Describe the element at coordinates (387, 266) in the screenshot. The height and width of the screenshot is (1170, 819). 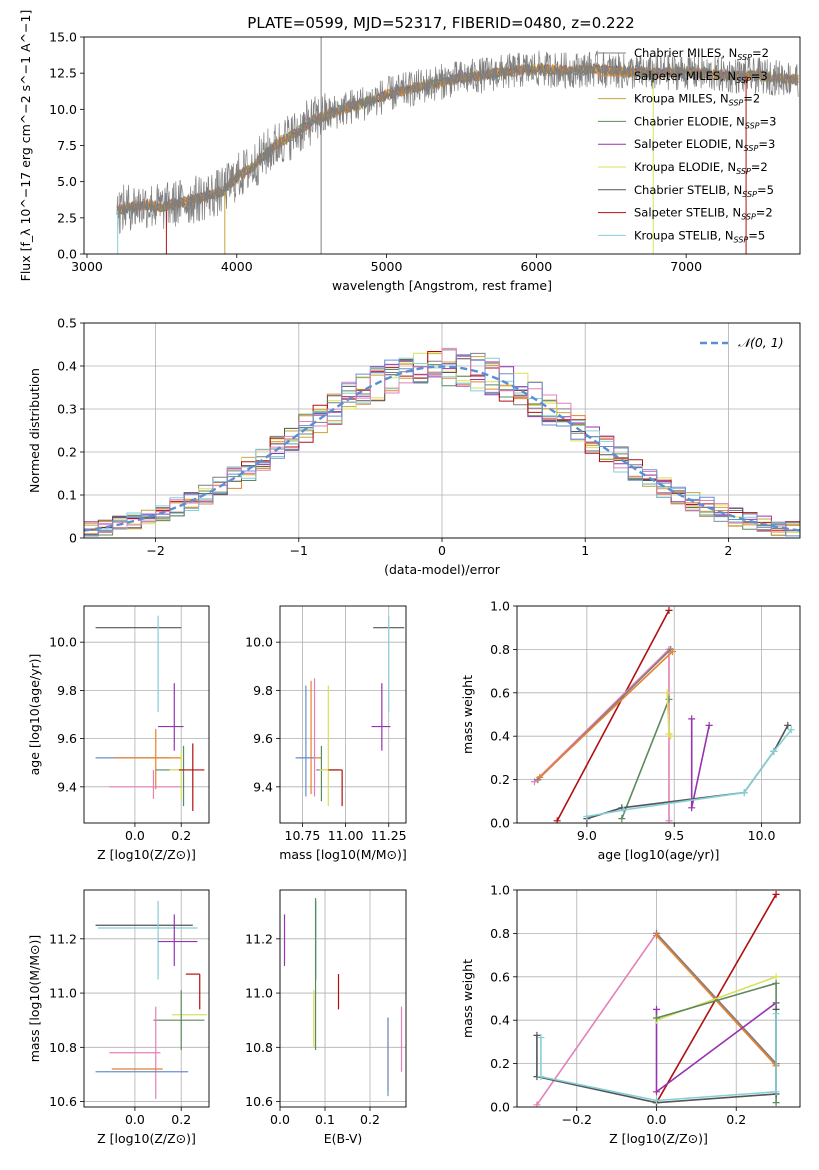
I see `x-tick-label: 5000` at that location.